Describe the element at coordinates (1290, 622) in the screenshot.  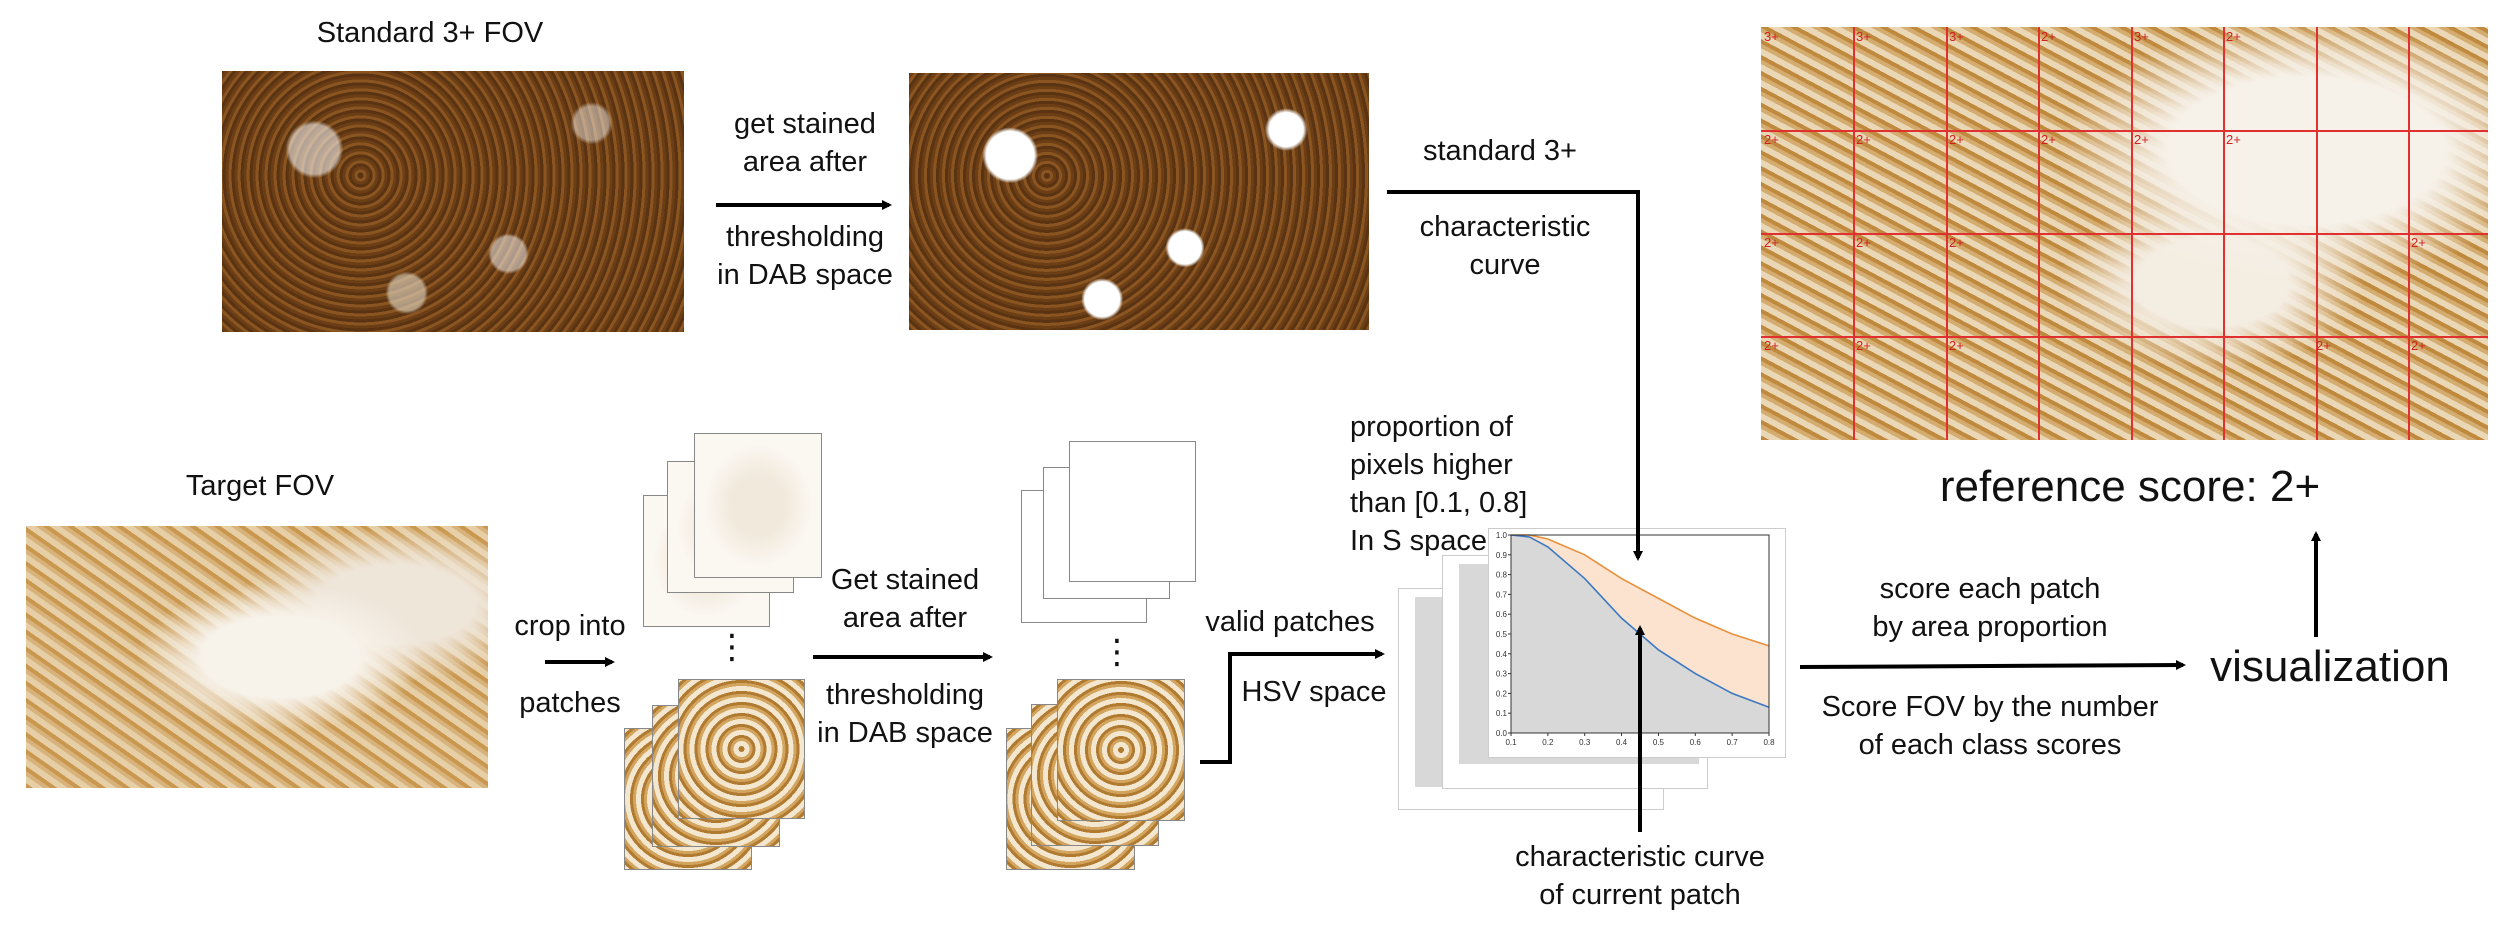
I see `valid-patches-label: valid patches` at that location.